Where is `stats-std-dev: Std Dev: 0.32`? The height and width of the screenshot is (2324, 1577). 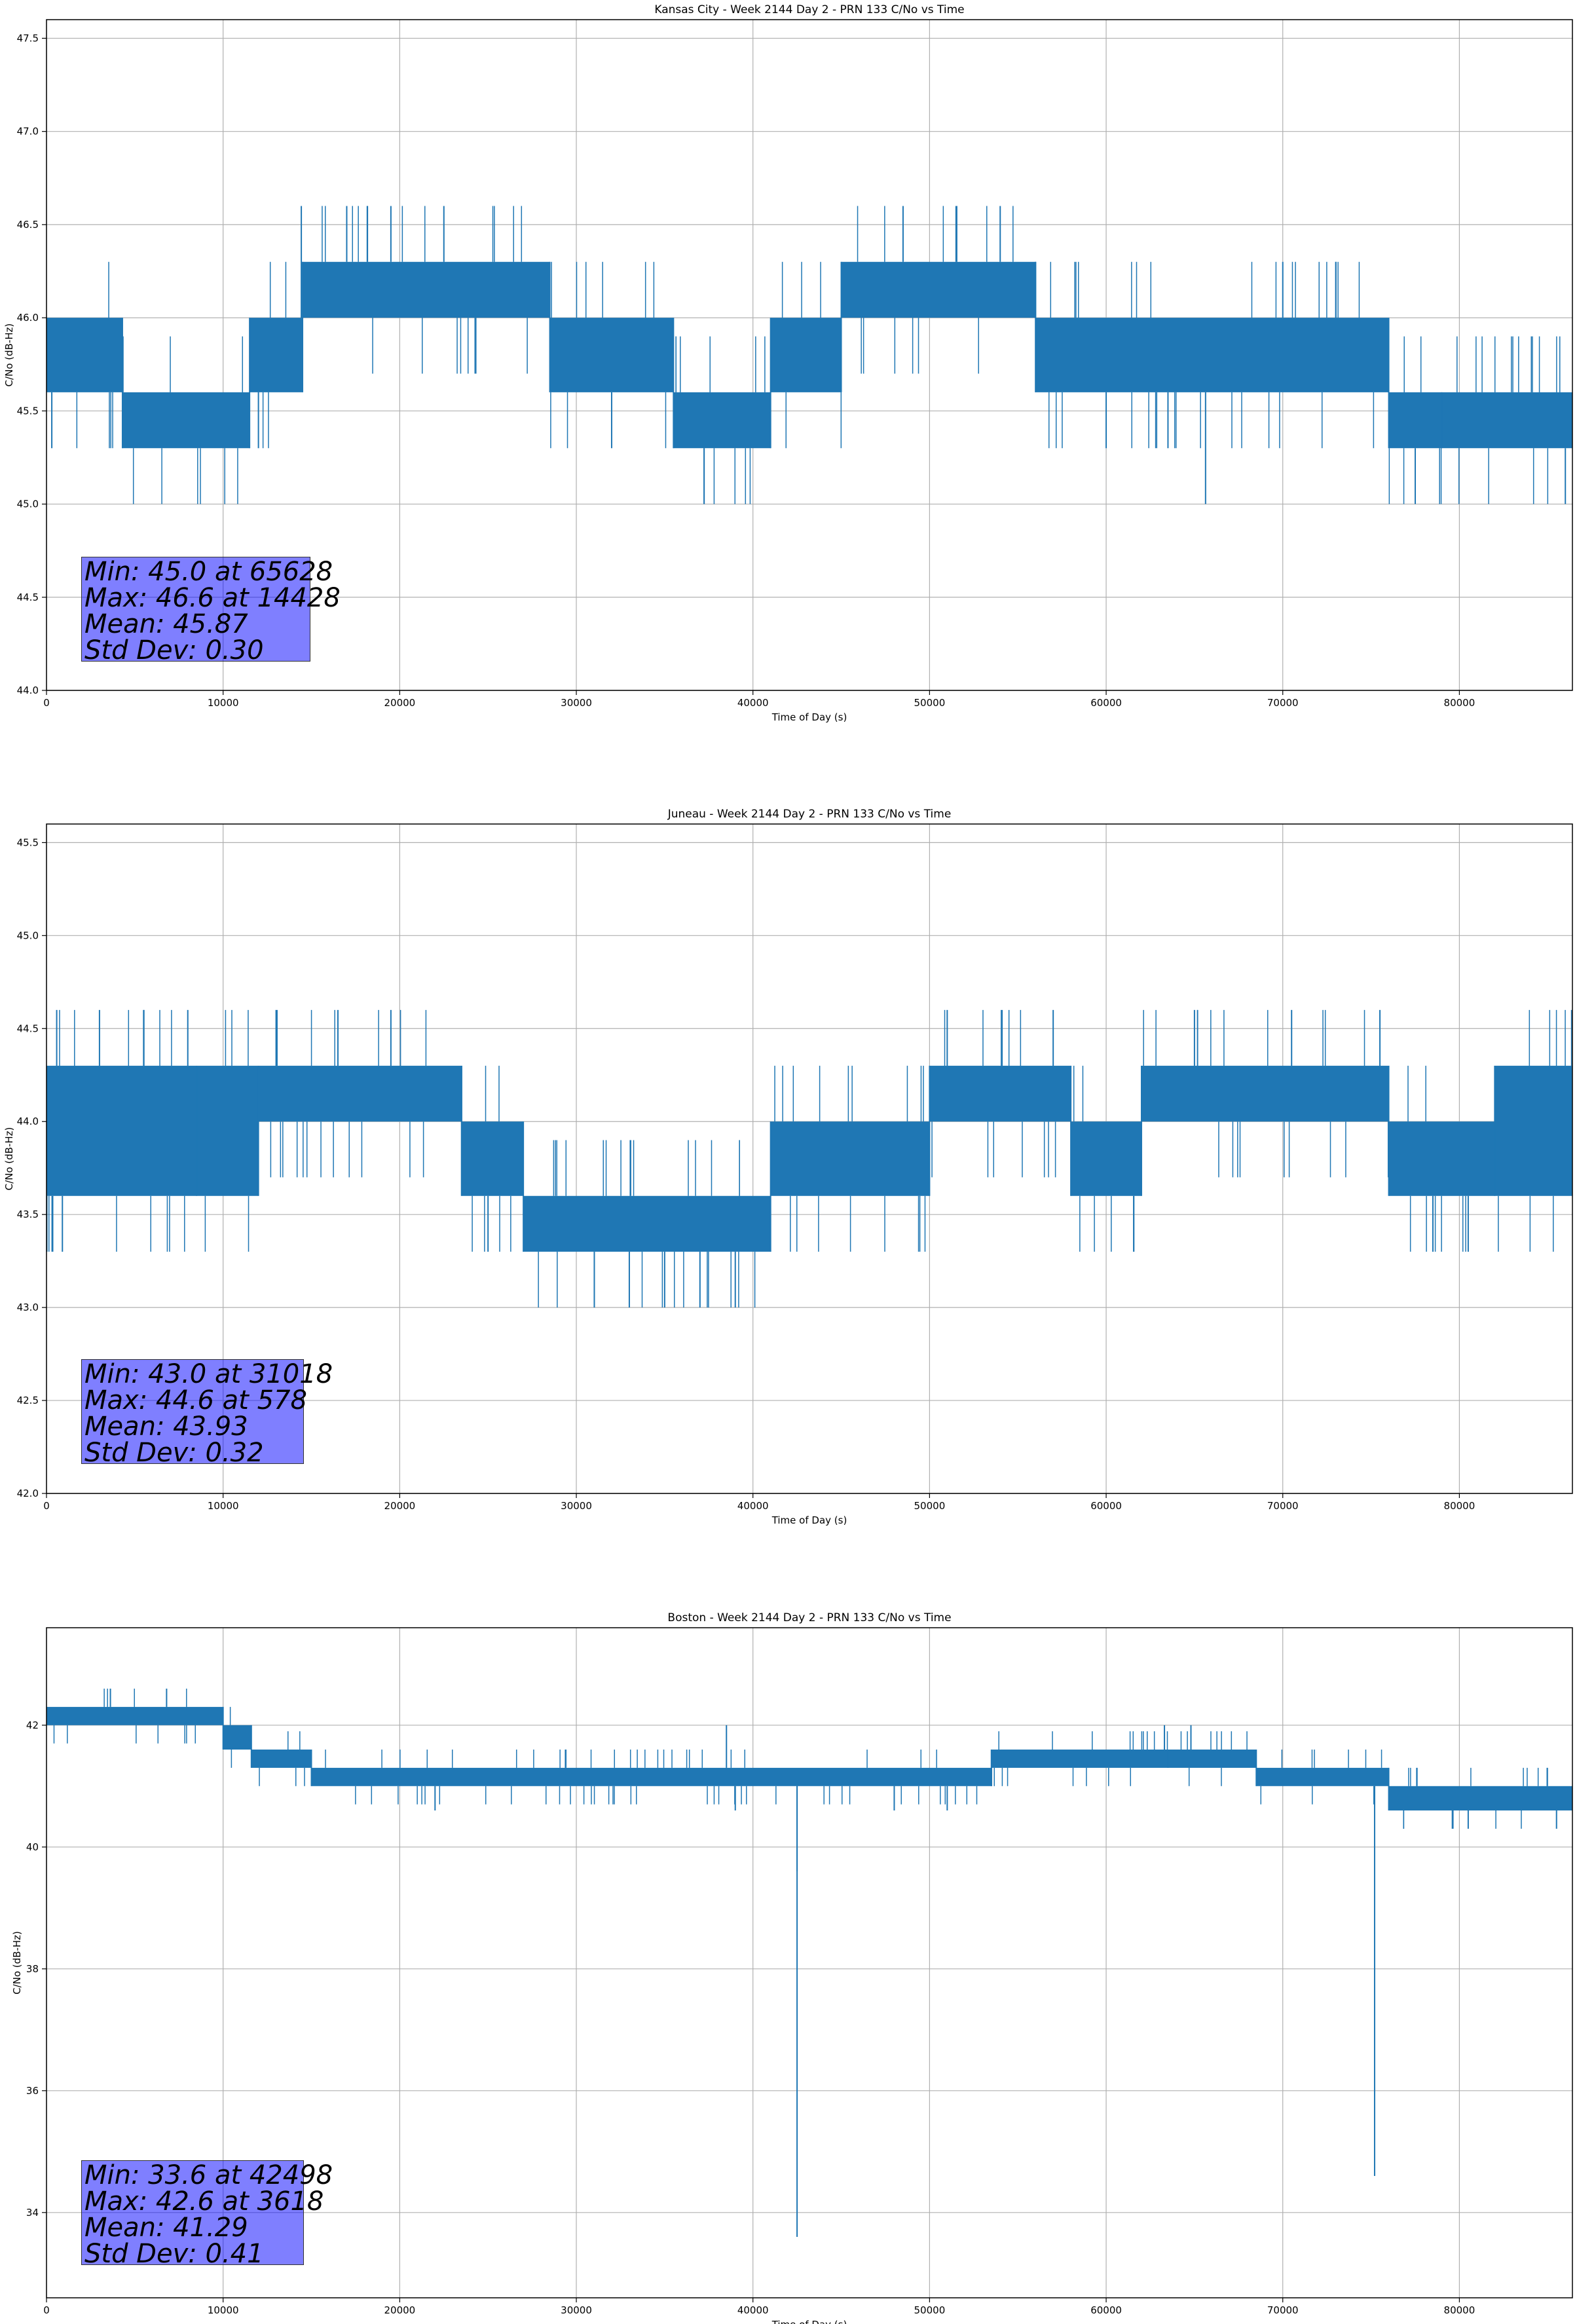 stats-std-dev: Std Dev: 0.32 is located at coordinates (174, 1453).